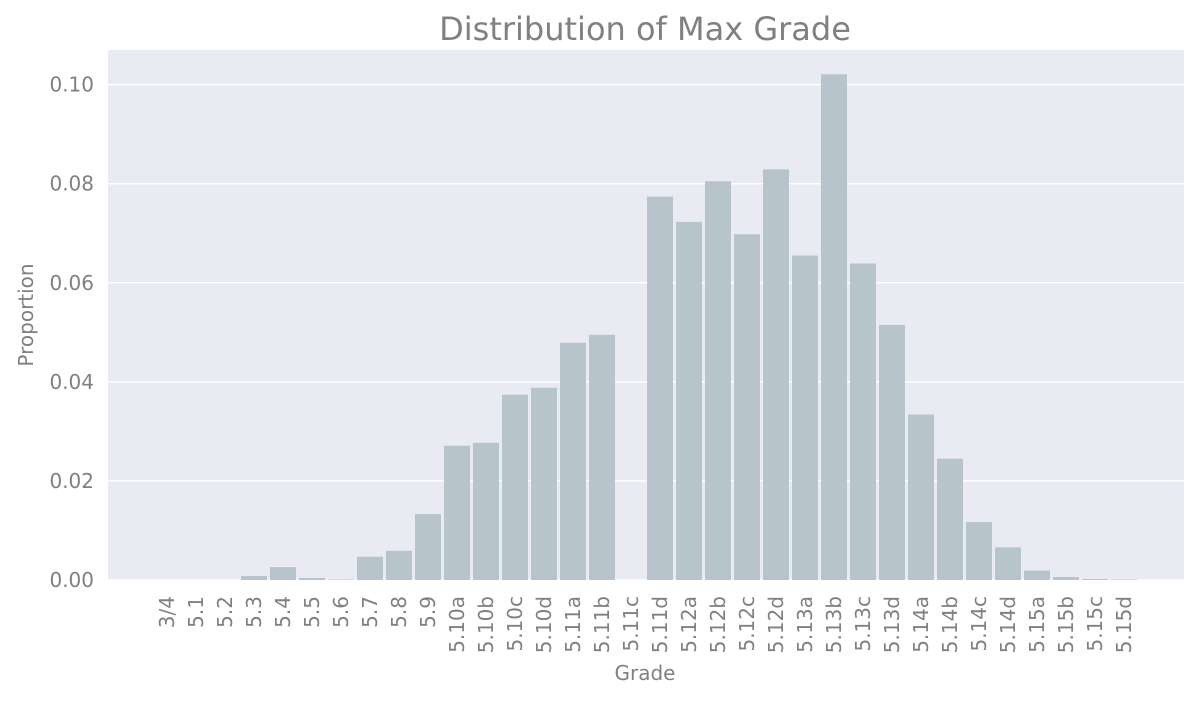 This screenshot has height=704, width=1200. Describe the element at coordinates (544, 624) in the screenshot. I see `x-tick-label: 5.10d` at that location.